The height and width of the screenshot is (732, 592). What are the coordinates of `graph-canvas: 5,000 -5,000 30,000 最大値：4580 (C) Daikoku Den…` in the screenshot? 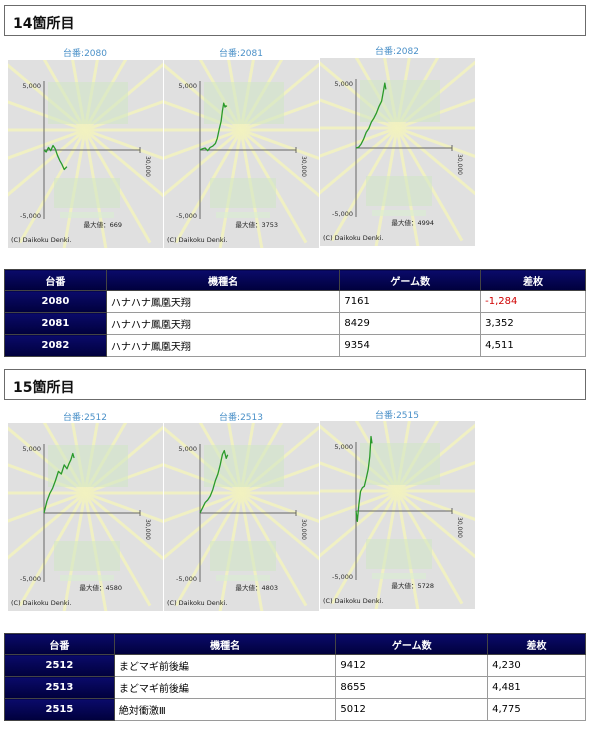 It's located at (85, 517).